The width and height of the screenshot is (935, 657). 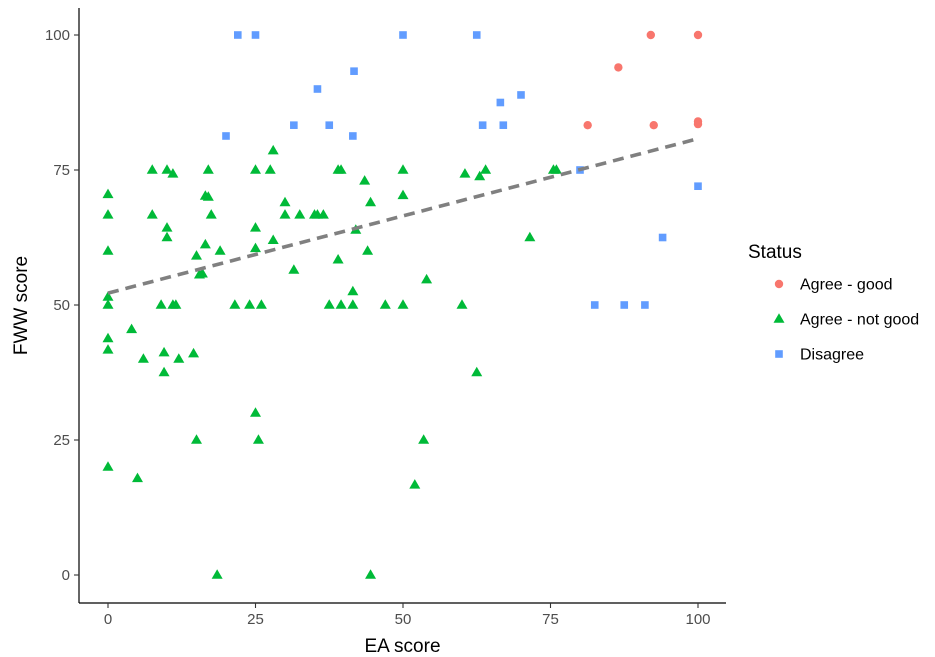 What do you see at coordinates (66, 575) in the screenshot?
I see `y-tick-label: 0` at bounding box center [66, 575].